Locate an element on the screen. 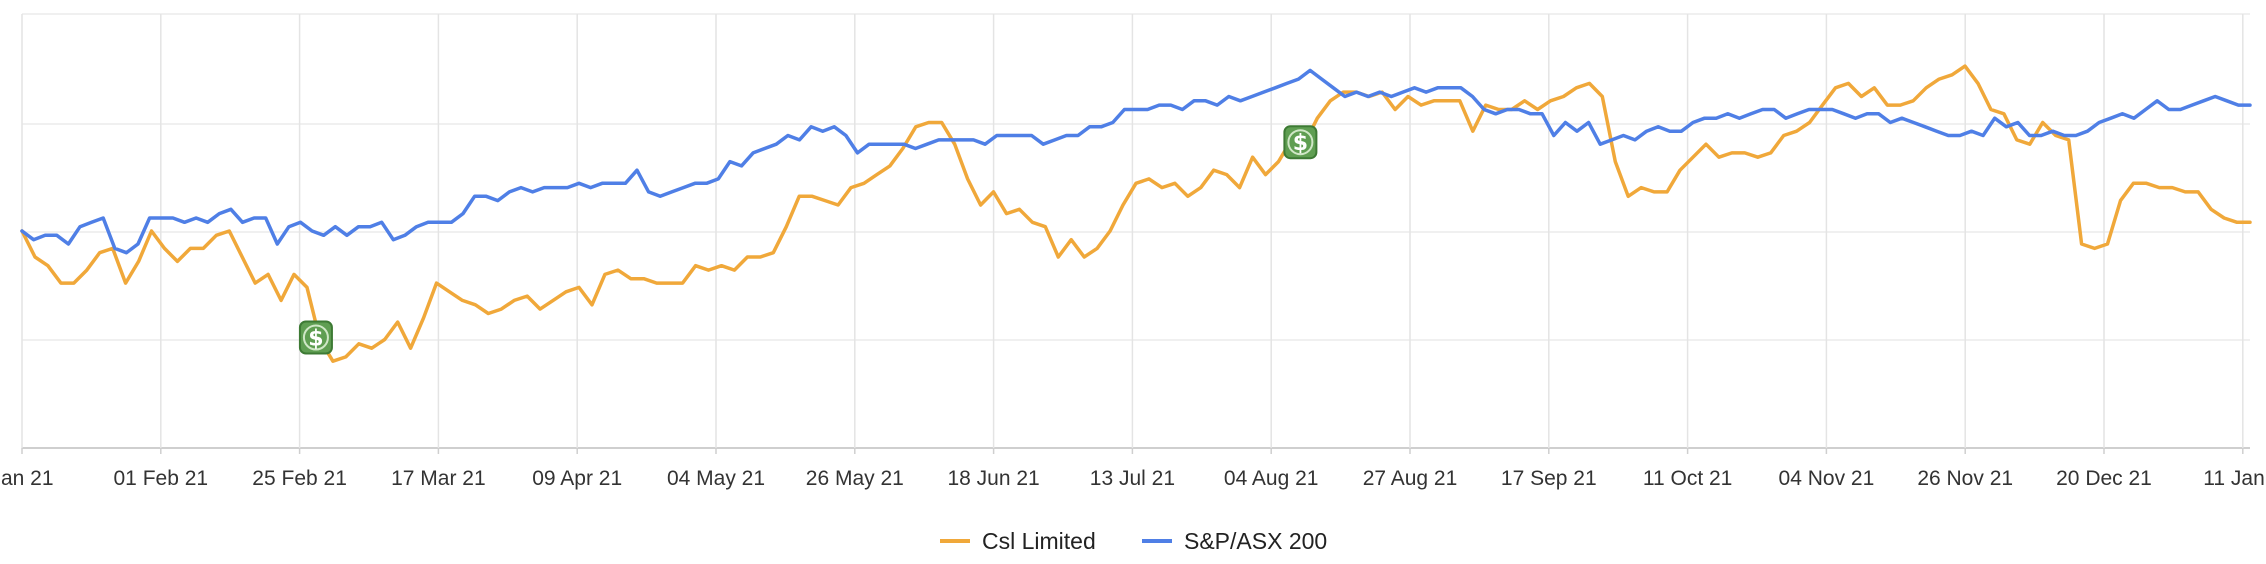  x-tick-label: 09 Apr 21 is located at coordinates (577, 478).